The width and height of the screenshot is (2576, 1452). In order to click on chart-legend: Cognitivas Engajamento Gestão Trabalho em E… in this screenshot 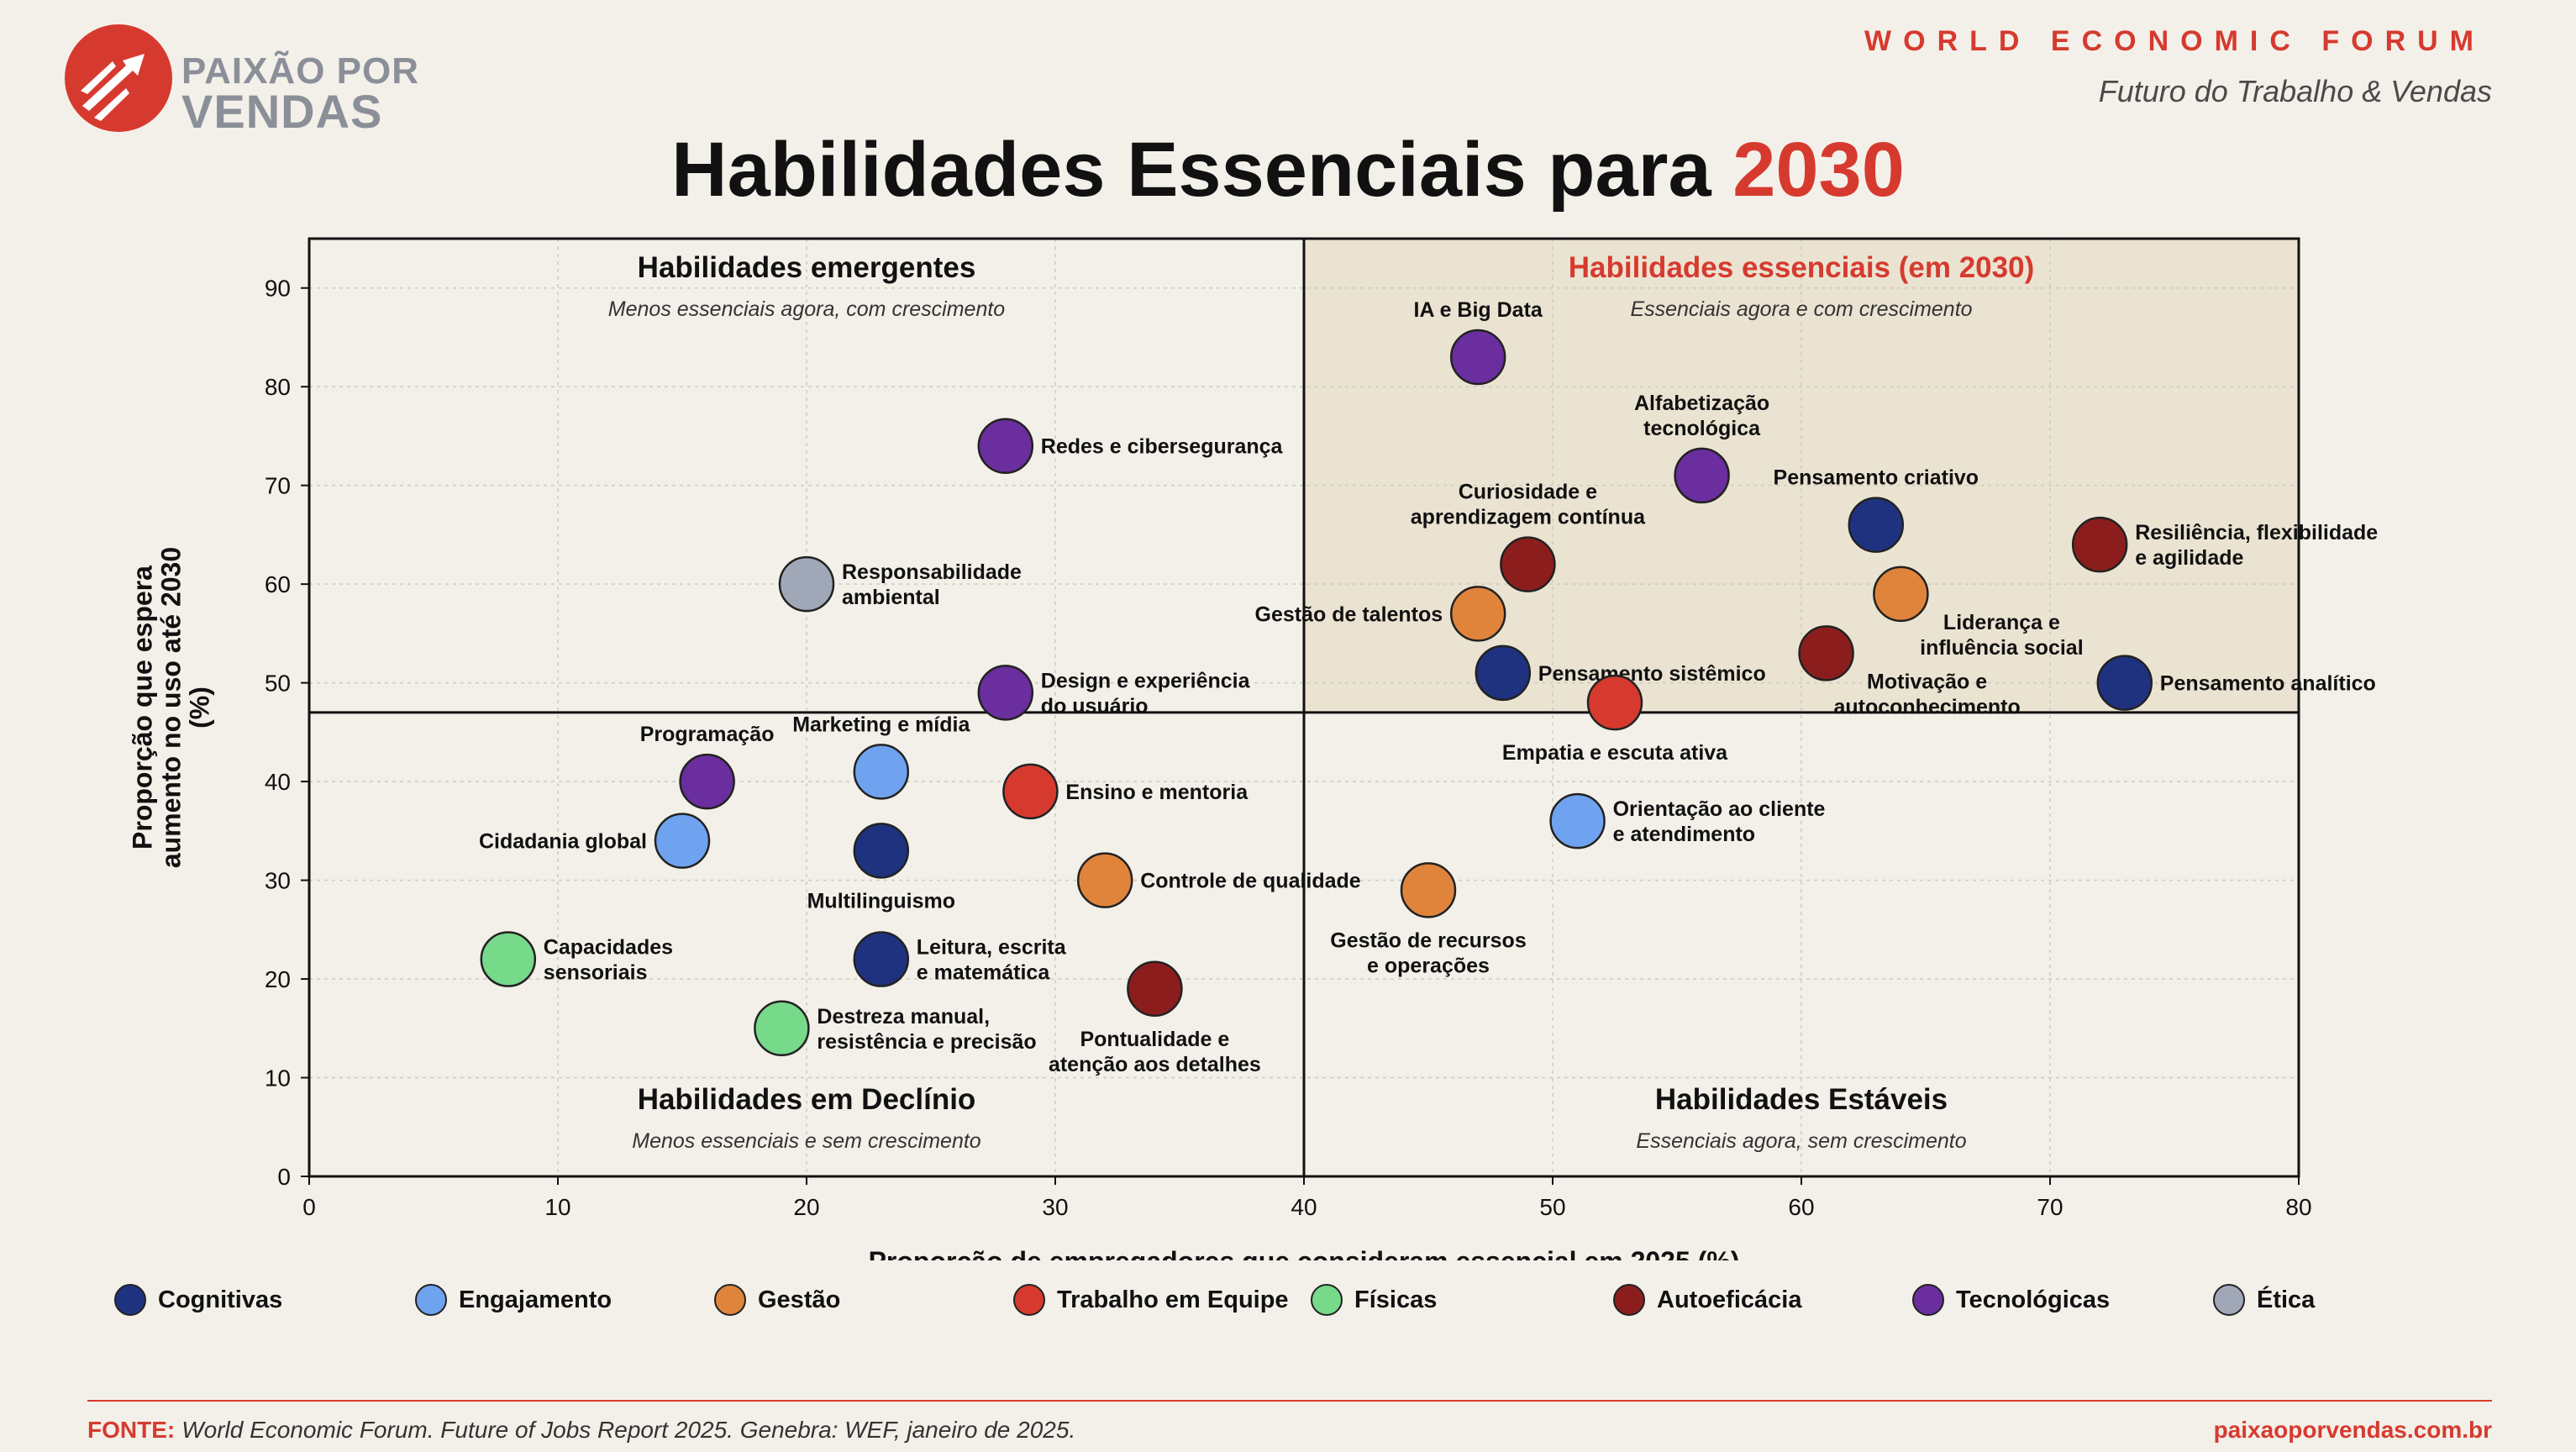, I will do `click(1290, 1300)`.